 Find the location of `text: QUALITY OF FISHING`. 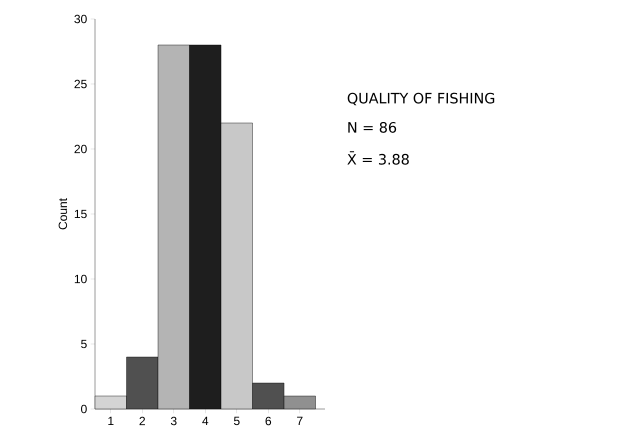

text: QUALITY OF FISHING is located at coordinates (421, 99).